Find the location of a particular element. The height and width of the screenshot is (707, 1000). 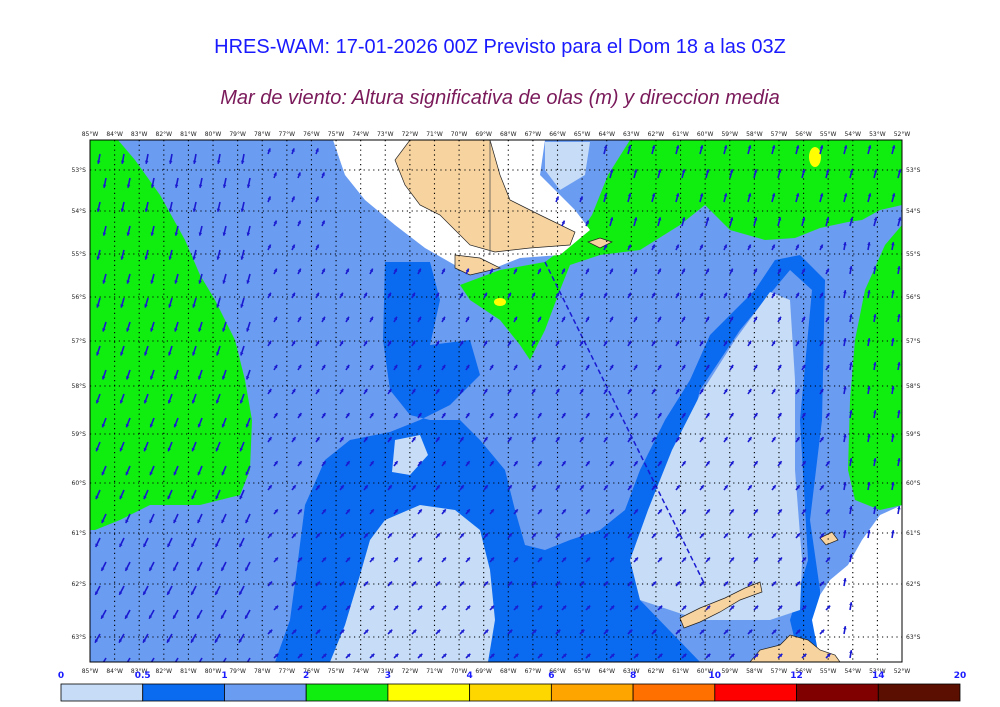

lon-label-top: 56°W is located at coordinates (803, 134).